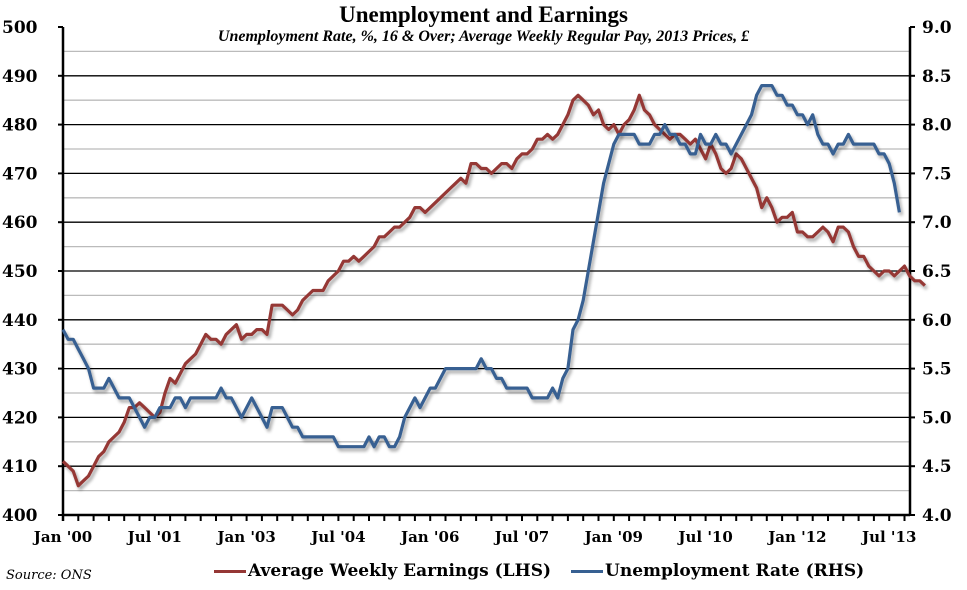 This screenshot has height=590, width=967. I want to click on right-axis-tick-label: 5.5, so click(937, 370).